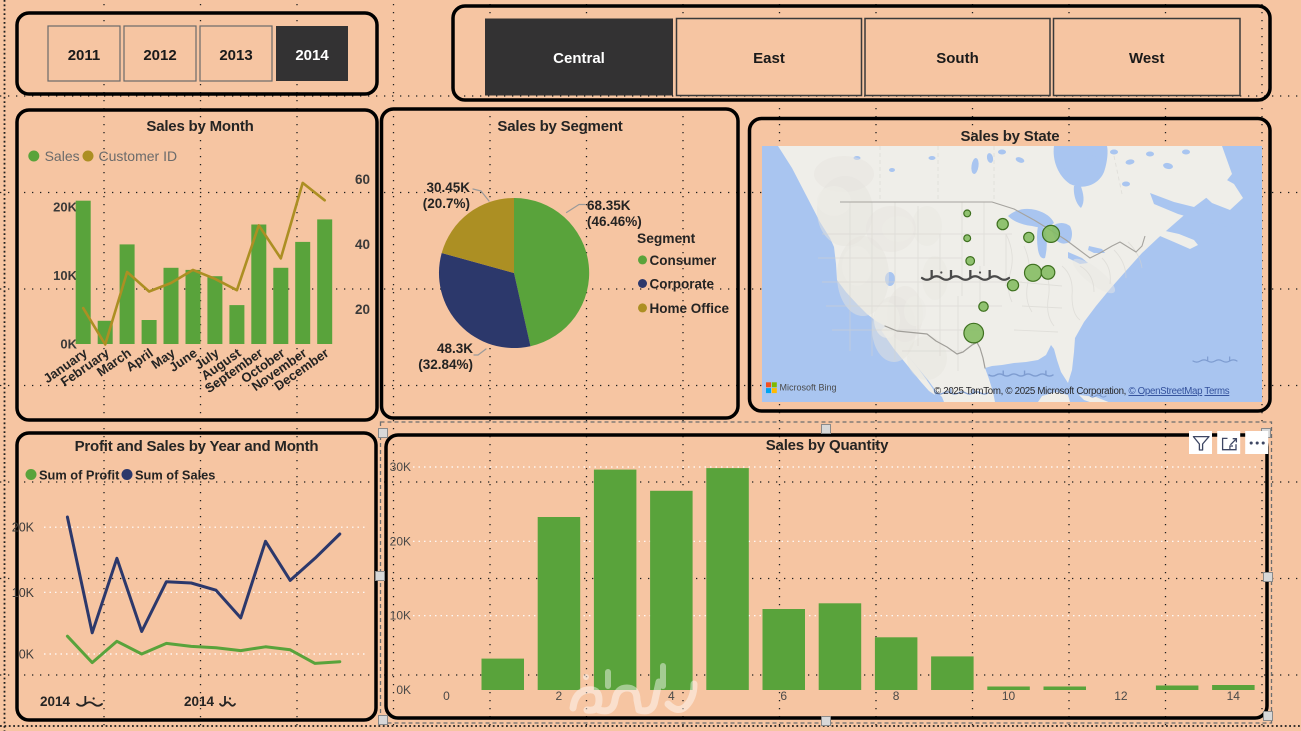 This screenshot has height=731, width=1301. I want to click on svg-text: 30K, so click(400, 467).